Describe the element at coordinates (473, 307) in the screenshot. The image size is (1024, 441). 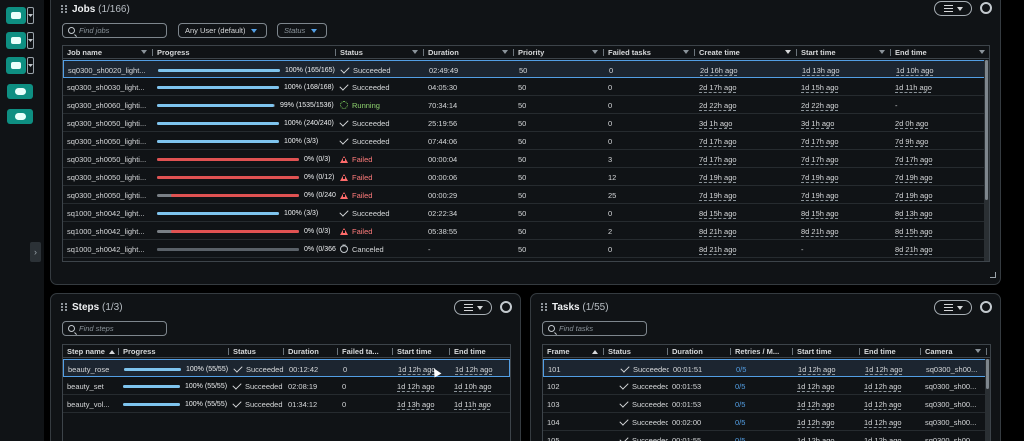
I see `steps-columns-menu-button` at that location.